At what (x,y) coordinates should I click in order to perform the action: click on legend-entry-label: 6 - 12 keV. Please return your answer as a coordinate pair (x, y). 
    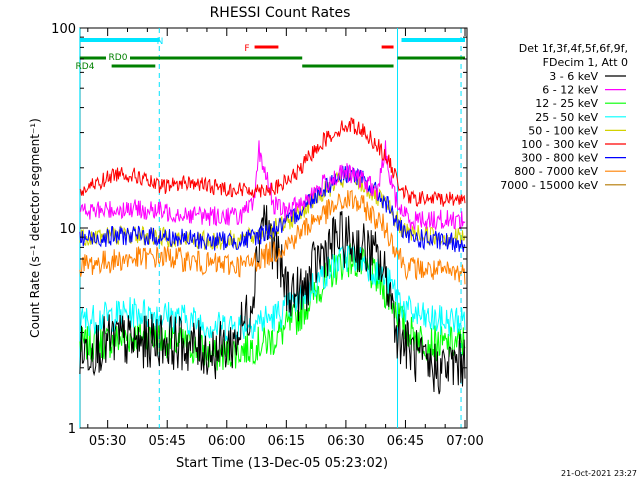
    Looking at the image, I should click on (570, 90).